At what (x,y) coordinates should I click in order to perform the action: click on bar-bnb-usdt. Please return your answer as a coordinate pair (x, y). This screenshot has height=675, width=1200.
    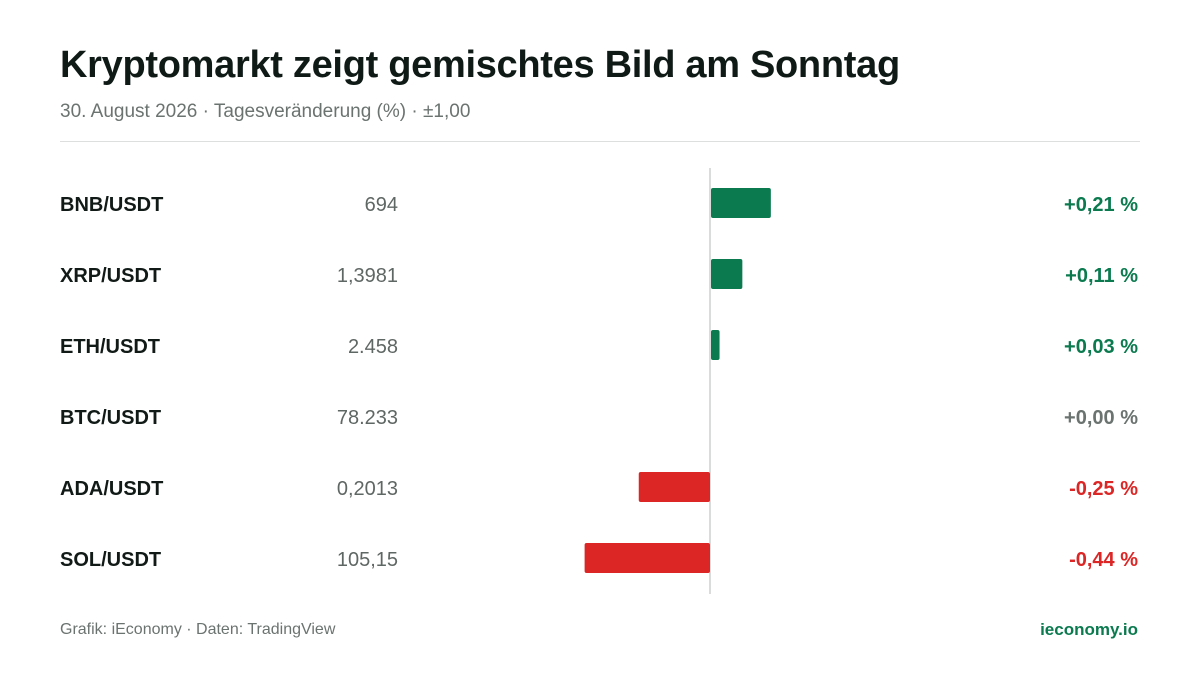
    Looking at the image, I should click on (741, 203).